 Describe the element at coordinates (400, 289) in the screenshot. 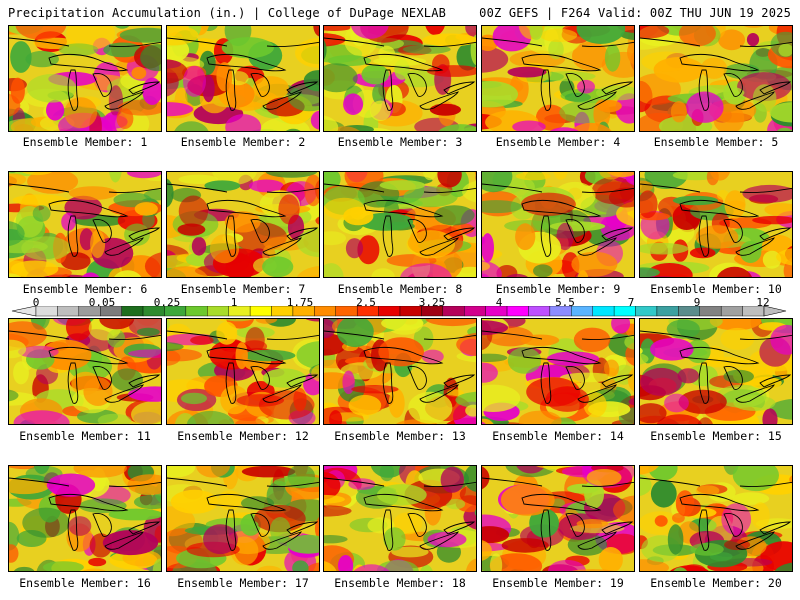

I see `ensemble-member-label: Ensemble Member: 8` at that location.